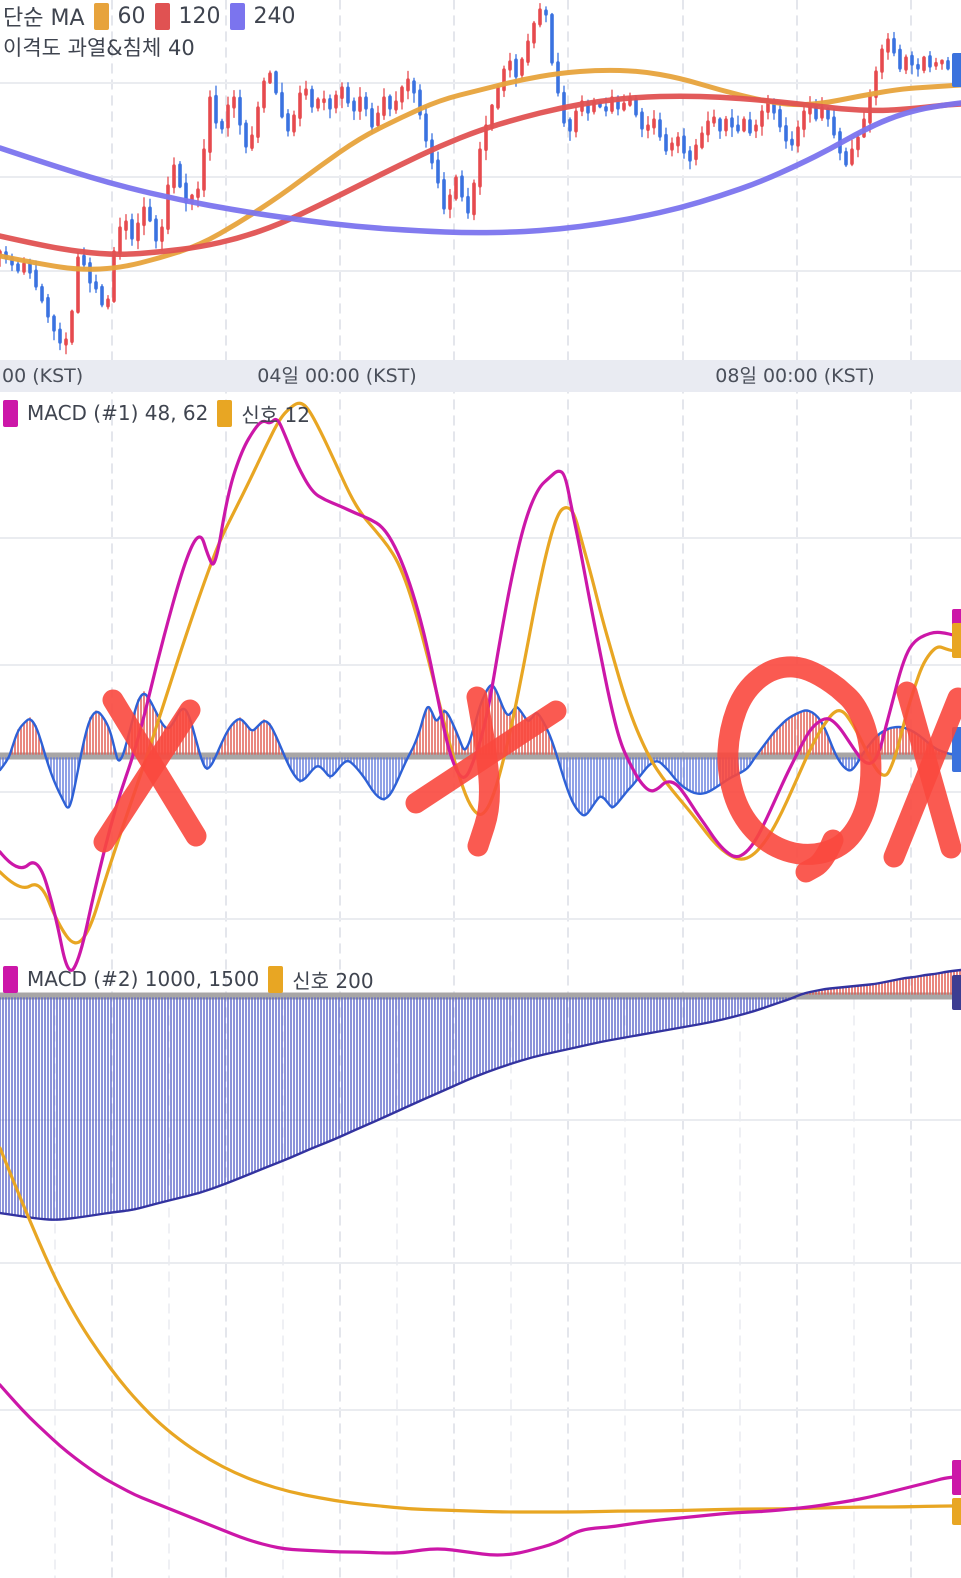 Image resolution: width=961 pixels, height=1578 pixels. Describe the element at coordinates (956, 1477) in the screenshot. I see `macd2-line-value-tag` at that location.